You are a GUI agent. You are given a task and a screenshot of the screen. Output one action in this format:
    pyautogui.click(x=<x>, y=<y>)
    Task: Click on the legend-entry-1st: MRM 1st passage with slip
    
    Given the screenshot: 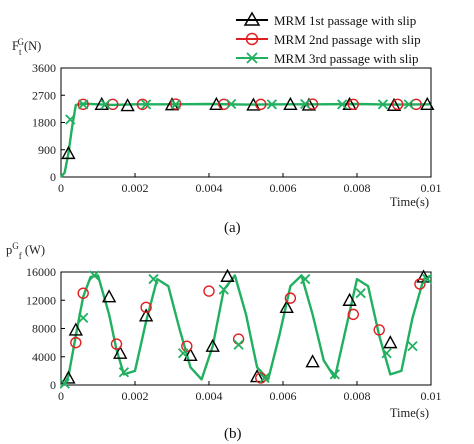 What is the action you would take?
    pyautogui.click(x=326, y=19)
    